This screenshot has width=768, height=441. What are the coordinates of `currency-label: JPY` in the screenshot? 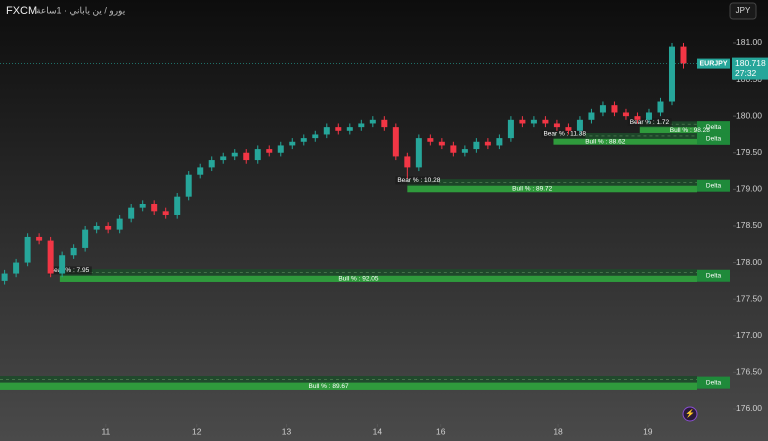 It's located at (743, 10).